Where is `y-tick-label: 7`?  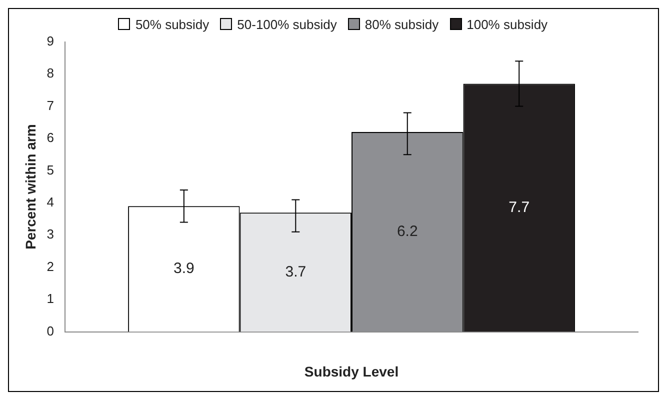
y-tick-label: 7 is located at coordinates (50, 105).